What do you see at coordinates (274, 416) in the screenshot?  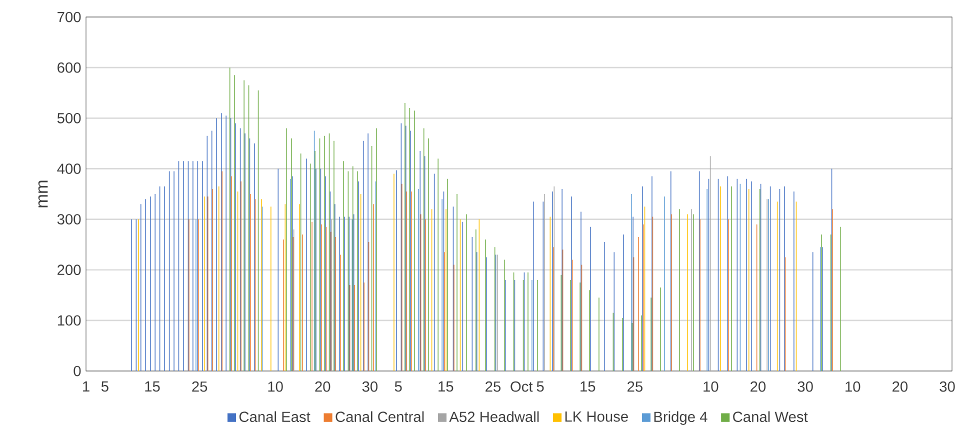 I see `legend-label: Canal East` at bounding box center [274, 416].